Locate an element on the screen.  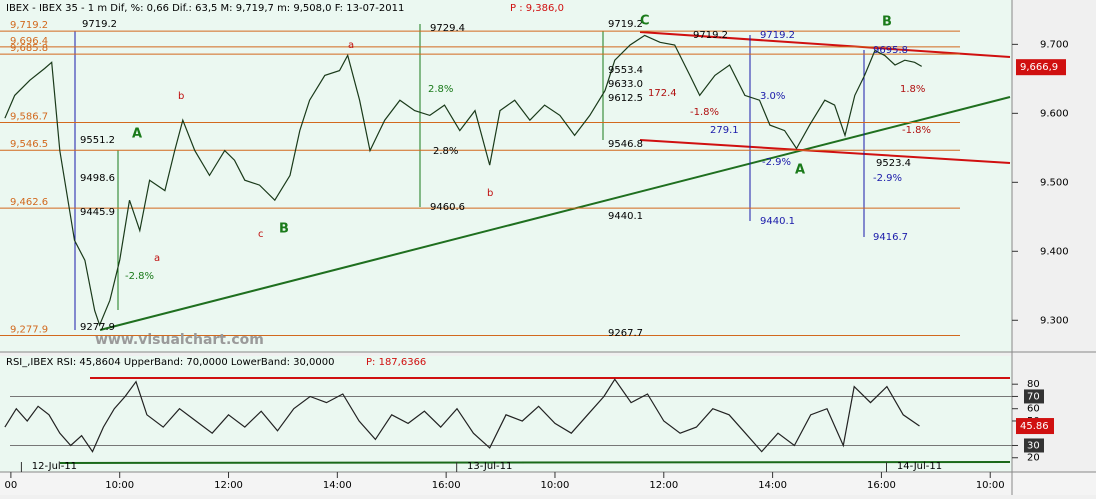
y-tick-label: 9.600 is located at coordinates (1054, 113).